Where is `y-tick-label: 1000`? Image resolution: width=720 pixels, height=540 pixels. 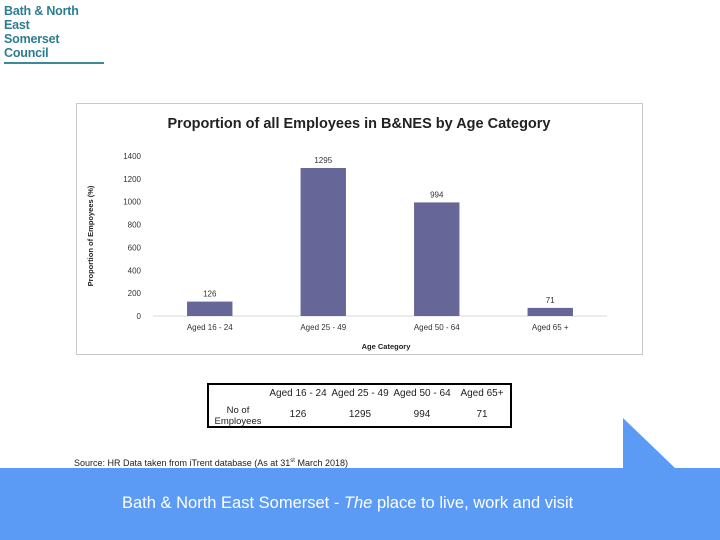 y-tick-label: 1000 is located at coordinates (132, 202).